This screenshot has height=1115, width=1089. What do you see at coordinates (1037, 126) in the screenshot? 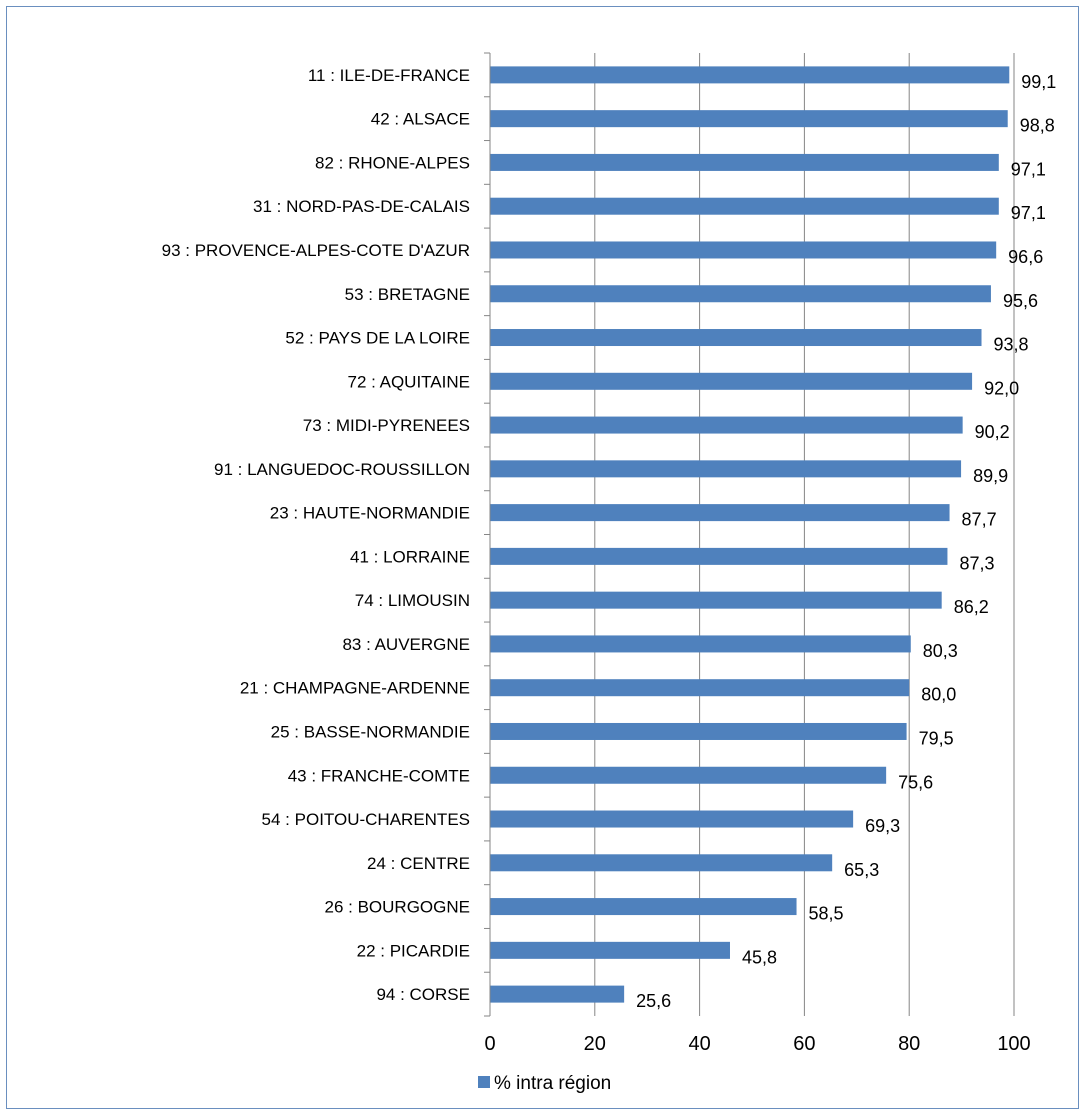
I see `data-label: 98,8` at bounding box center [1037, 126].